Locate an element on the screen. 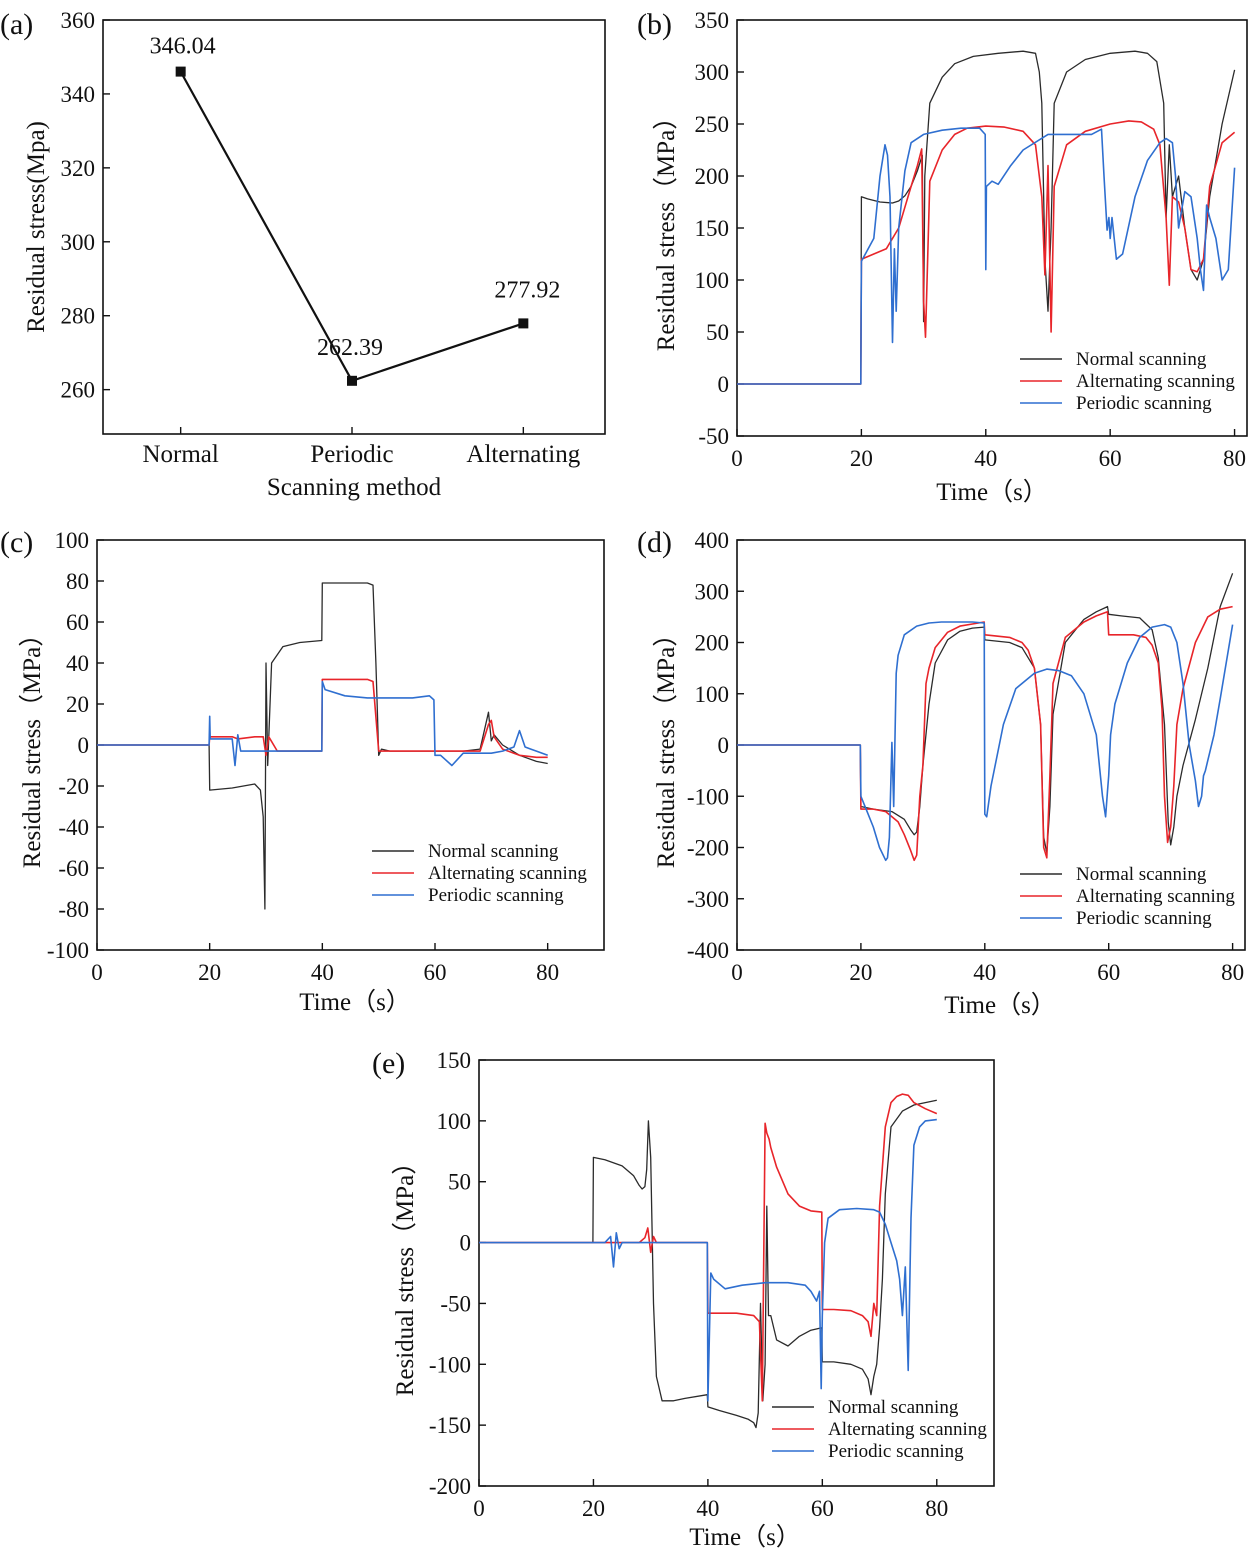  category-label: Alternating is located at coordinates (523, 454).